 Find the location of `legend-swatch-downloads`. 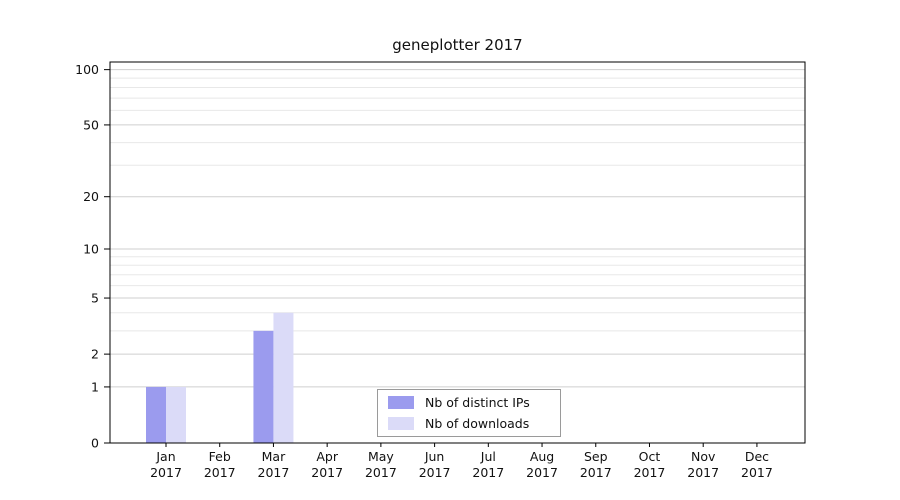

legend-swatch-downloads is located at coordinates (401, 423).